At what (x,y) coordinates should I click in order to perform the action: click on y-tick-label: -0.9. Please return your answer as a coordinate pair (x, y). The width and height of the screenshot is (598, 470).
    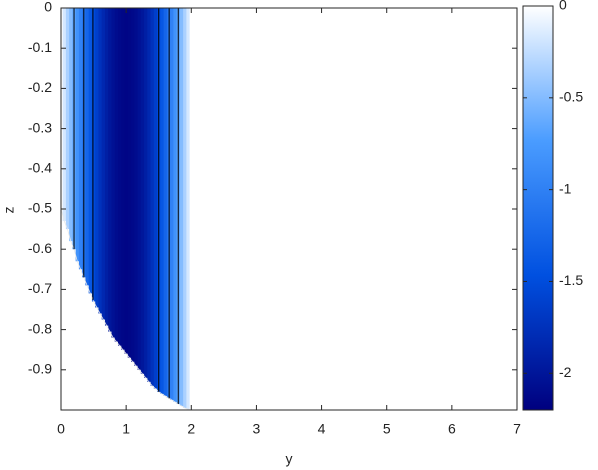
    Looking at the image, I should click on (40, 369).